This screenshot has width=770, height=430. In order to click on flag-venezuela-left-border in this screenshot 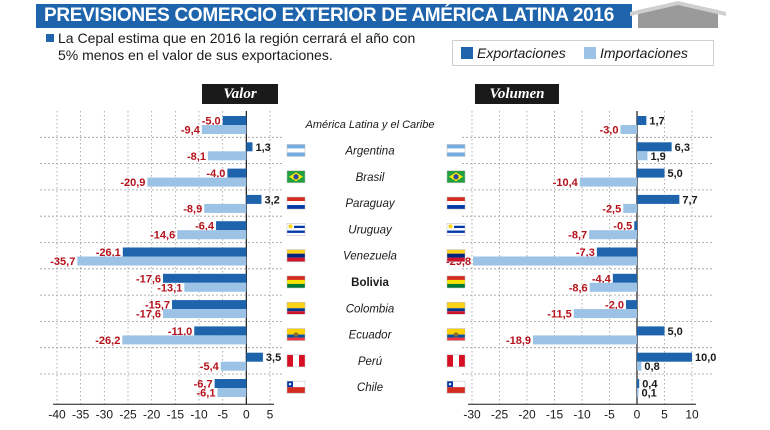, I will do `click(296, 255)`.